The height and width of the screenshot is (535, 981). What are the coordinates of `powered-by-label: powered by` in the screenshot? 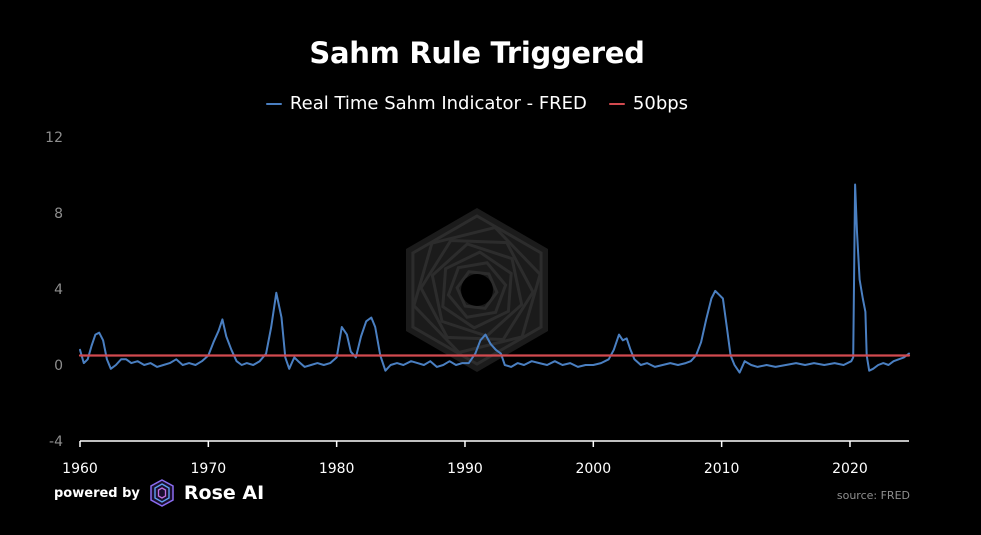 It's located at (97, 493).